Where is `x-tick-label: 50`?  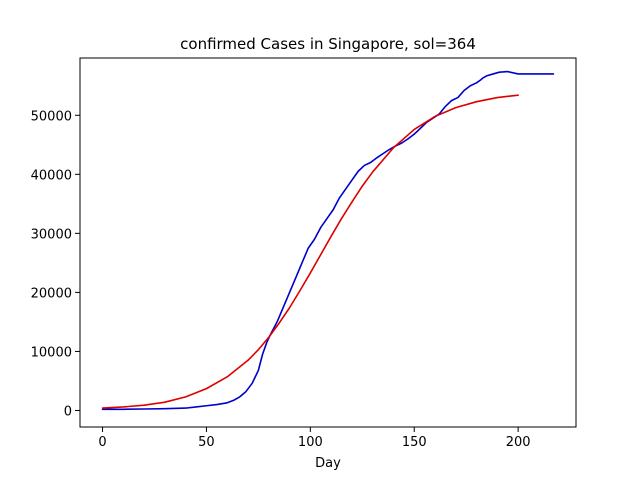
x-tick-label: 50 is located at coordinates (206, 442).